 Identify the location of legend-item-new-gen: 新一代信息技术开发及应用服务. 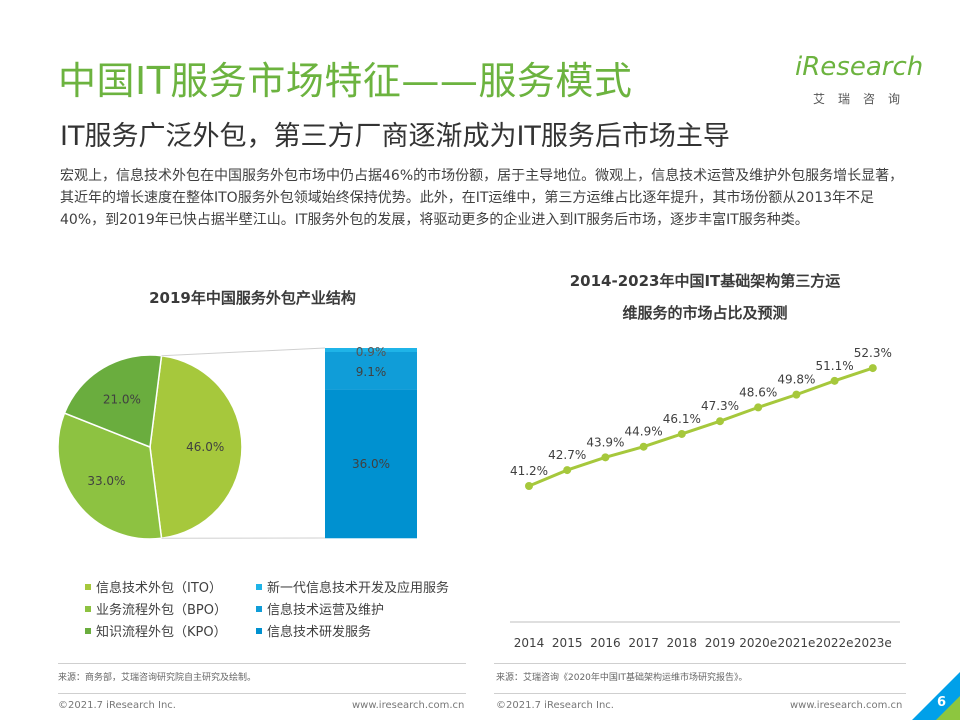
(352, 589).